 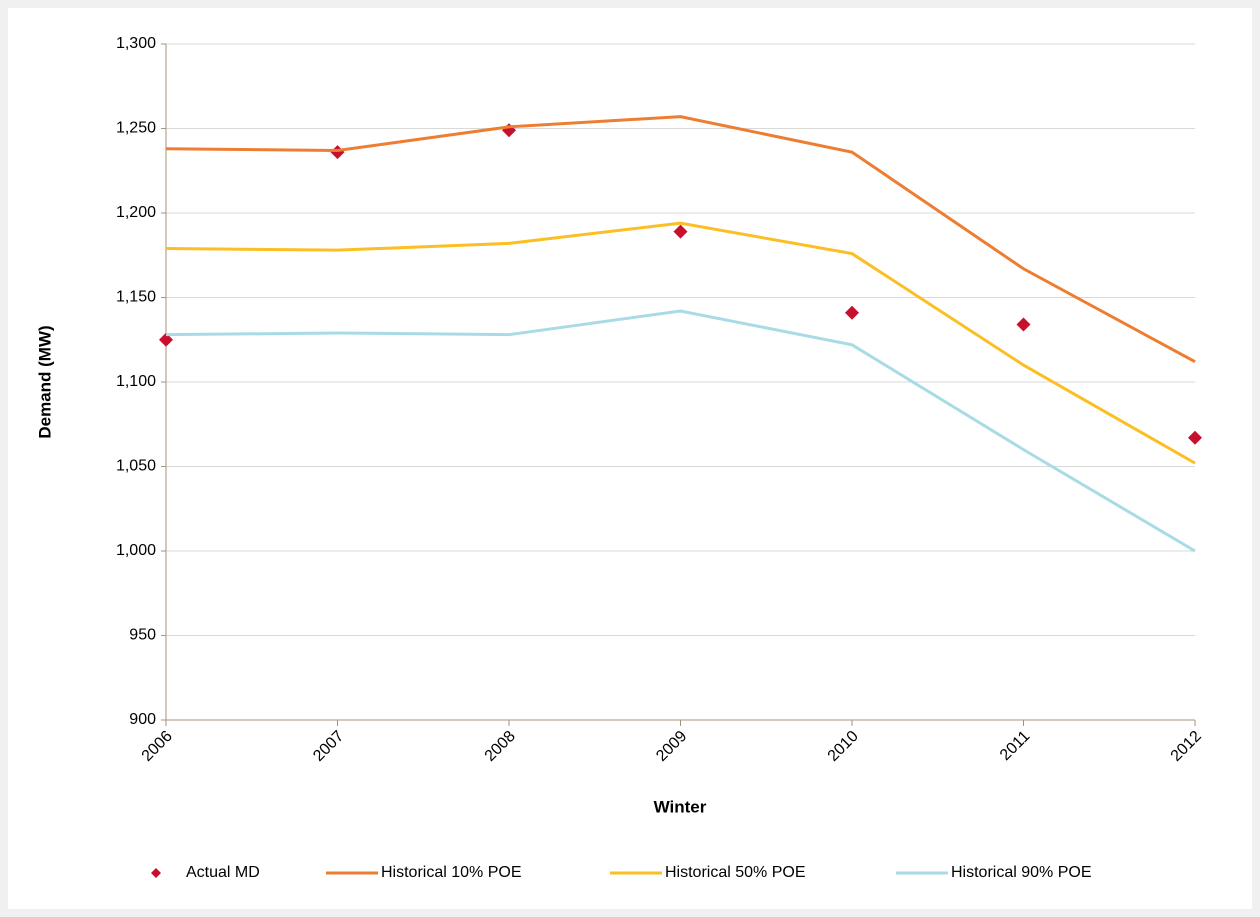 I want to click on legend-label: Actual MD, so click(x=223, y=872).